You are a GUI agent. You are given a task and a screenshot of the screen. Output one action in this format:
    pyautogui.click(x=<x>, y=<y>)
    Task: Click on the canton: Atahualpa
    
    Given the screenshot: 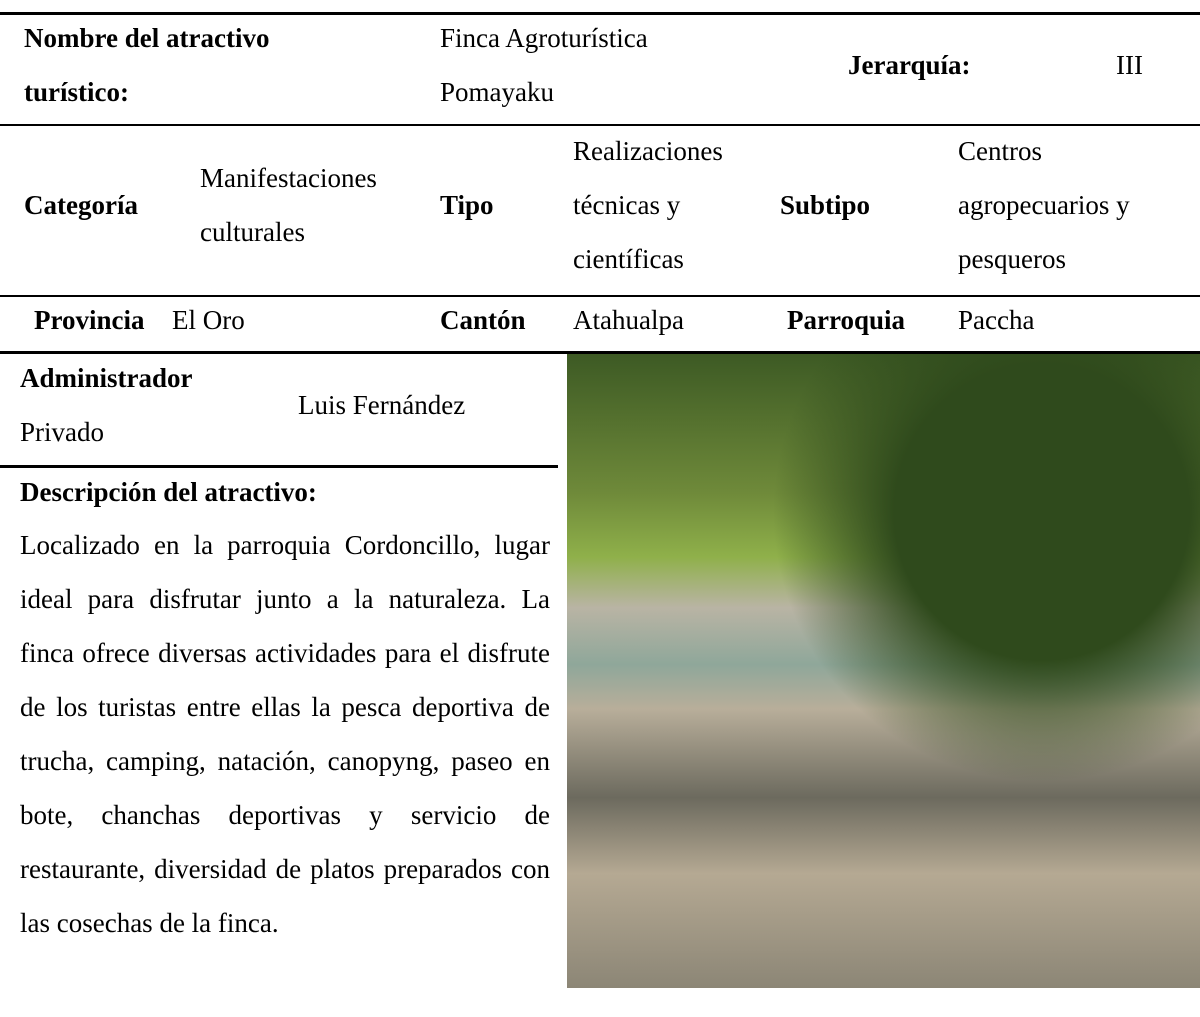 What is the action you would take?
    pyautogui.click(x=628, y=320)
    